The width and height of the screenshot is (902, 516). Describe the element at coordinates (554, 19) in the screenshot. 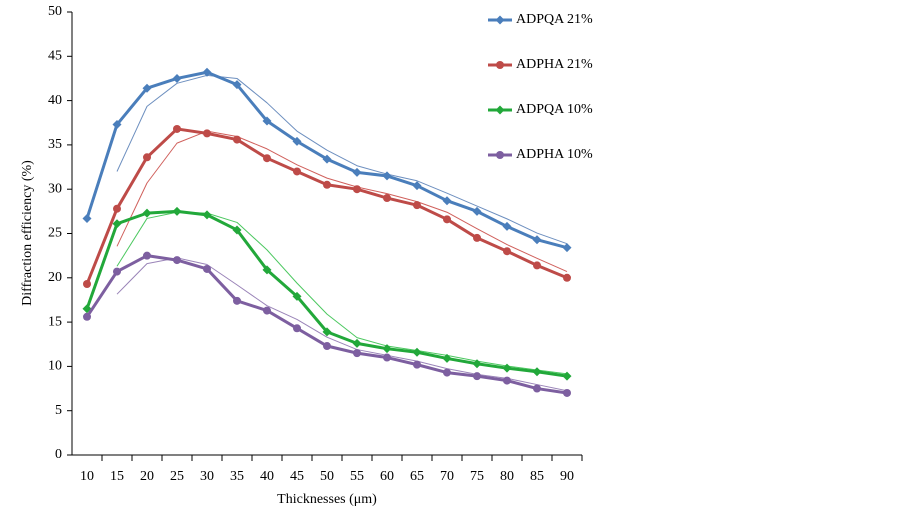

I see `legend-label: ADPQA 21%` at that location.